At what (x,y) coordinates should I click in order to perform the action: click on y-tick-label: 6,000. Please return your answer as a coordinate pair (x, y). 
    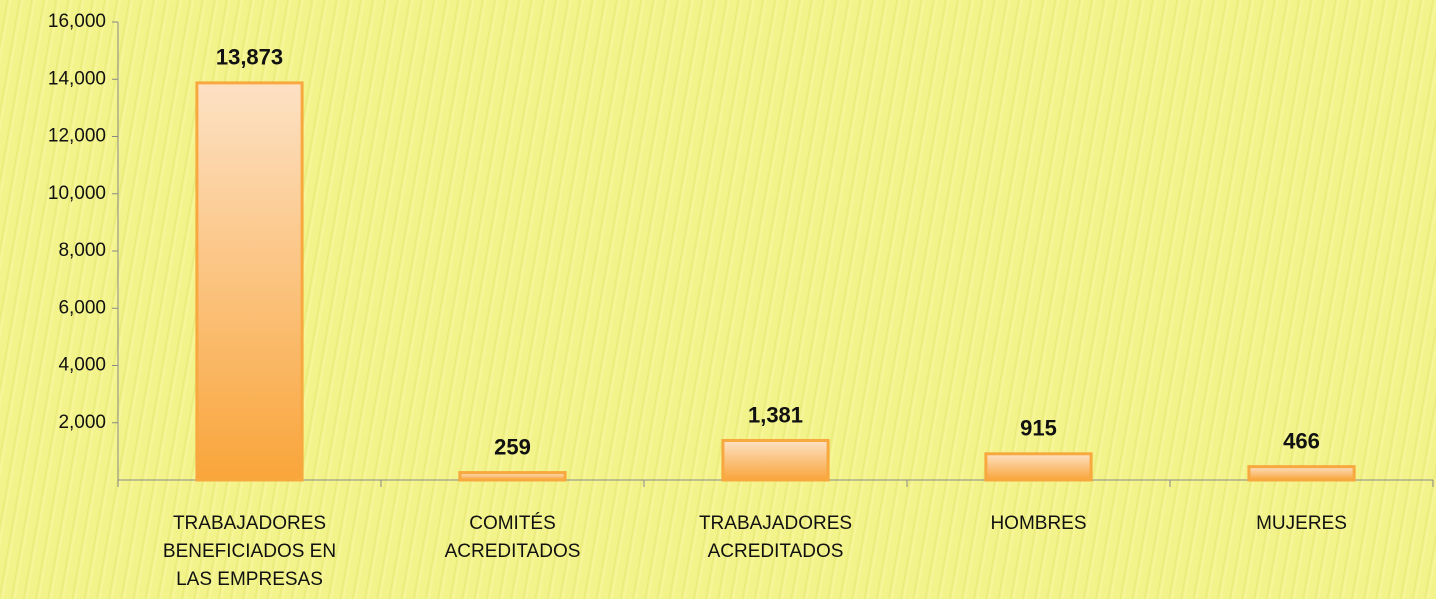
    Looking at the image, I should click on (82, 307).